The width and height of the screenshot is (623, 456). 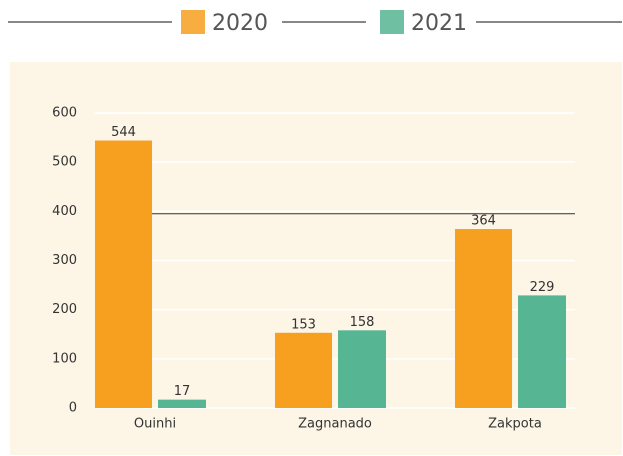 What do you see at coordinates (64, 260) in the screenshot?
I see `y-tick-label: 300` at bounding box center [64, 260].